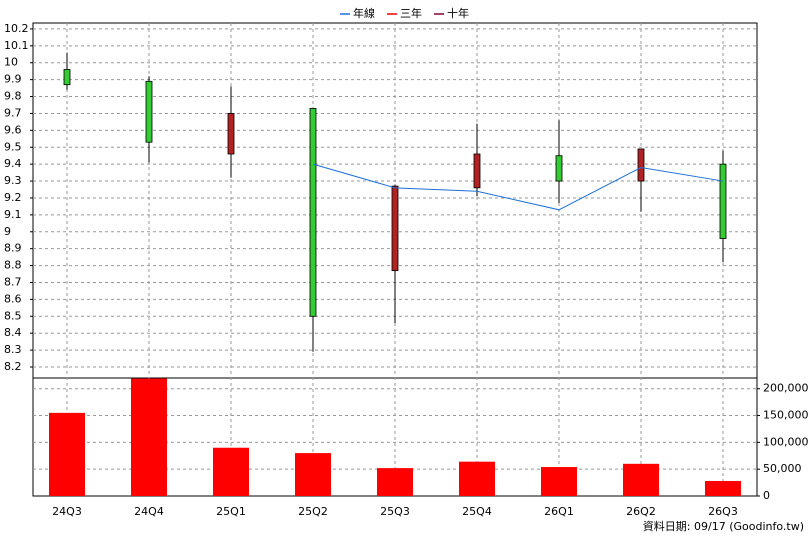 The height and width of the screenshot is (540, 808). What do you see at coordinates (13, 163) in the screenshot?
I see `y-tick-label: 9.4` at bounding box center [13, 163].